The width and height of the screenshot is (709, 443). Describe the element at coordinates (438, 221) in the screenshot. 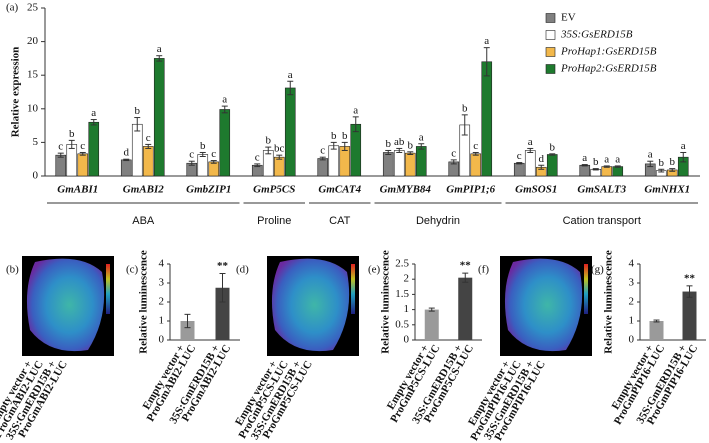

I see `group-label: Dehydrin` at that location.